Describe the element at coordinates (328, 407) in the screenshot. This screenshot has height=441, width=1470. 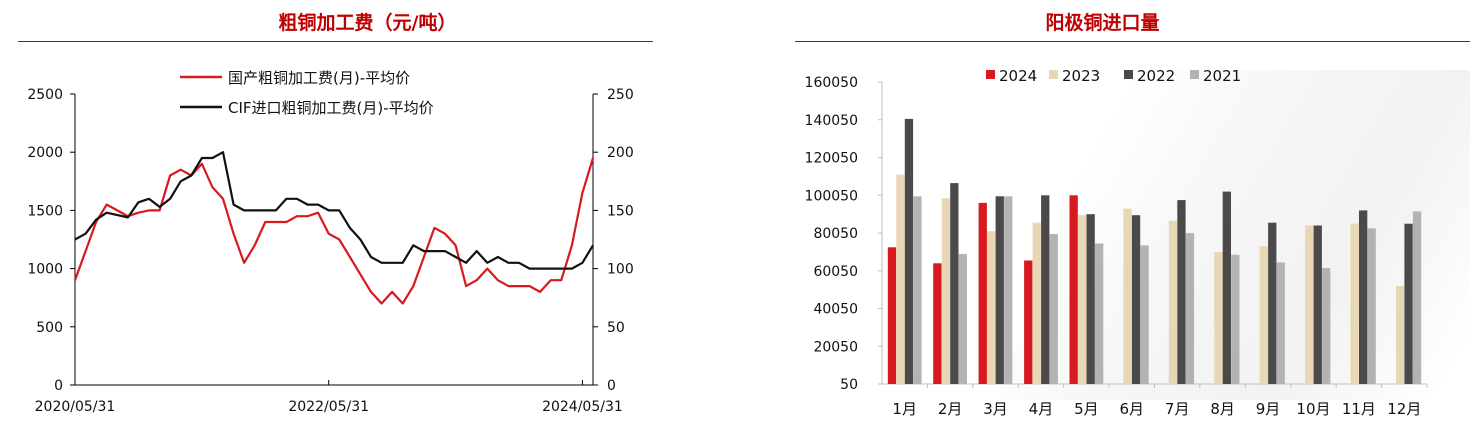
I see `x-tick-label: 2022/05/31` at that location.